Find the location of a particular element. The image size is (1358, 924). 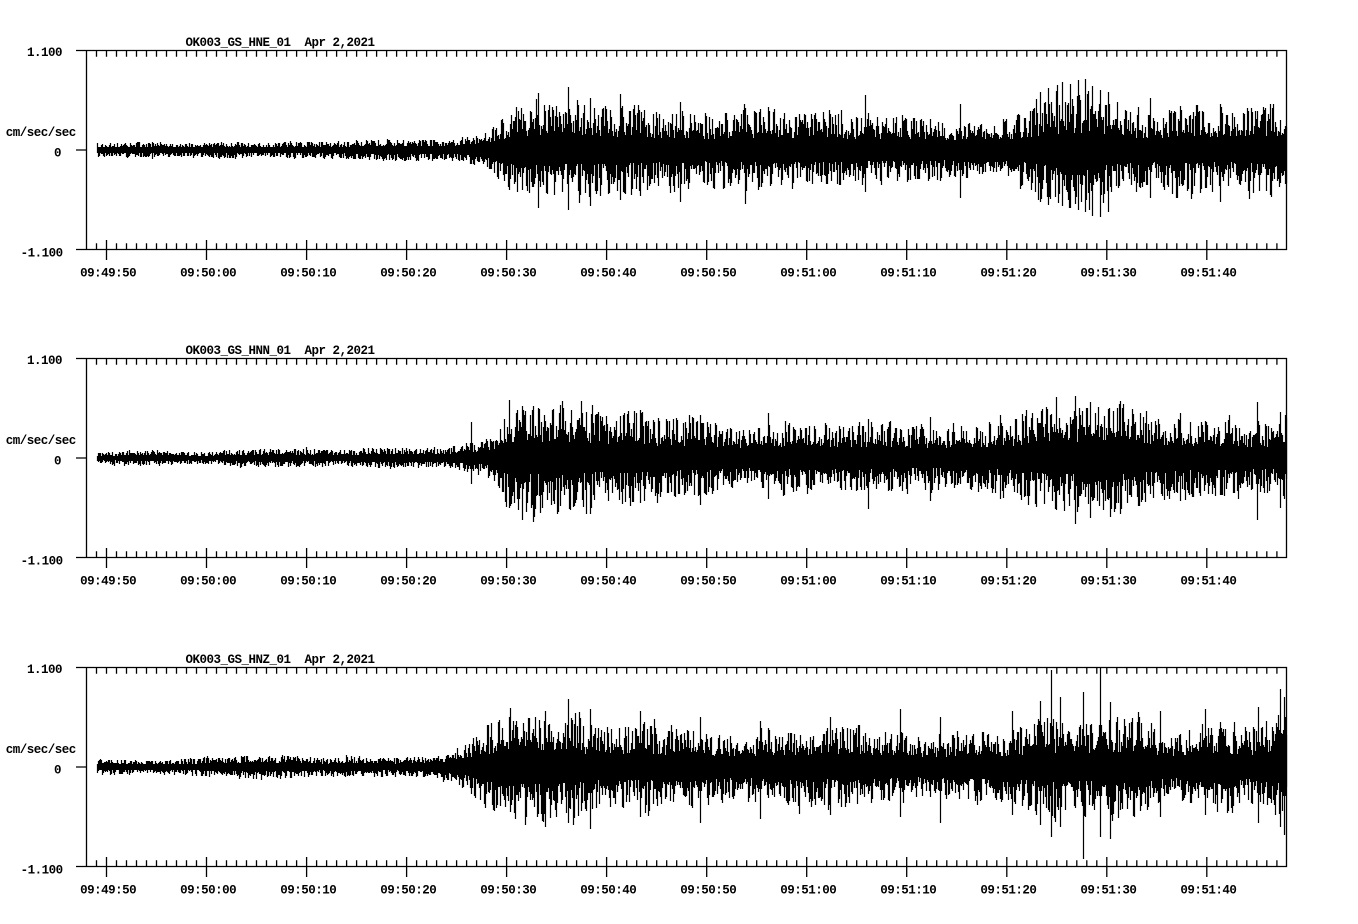

svg-text: OK003_GS_HNE_01 Apr 2,2021 is located at coordinates (280, 43).